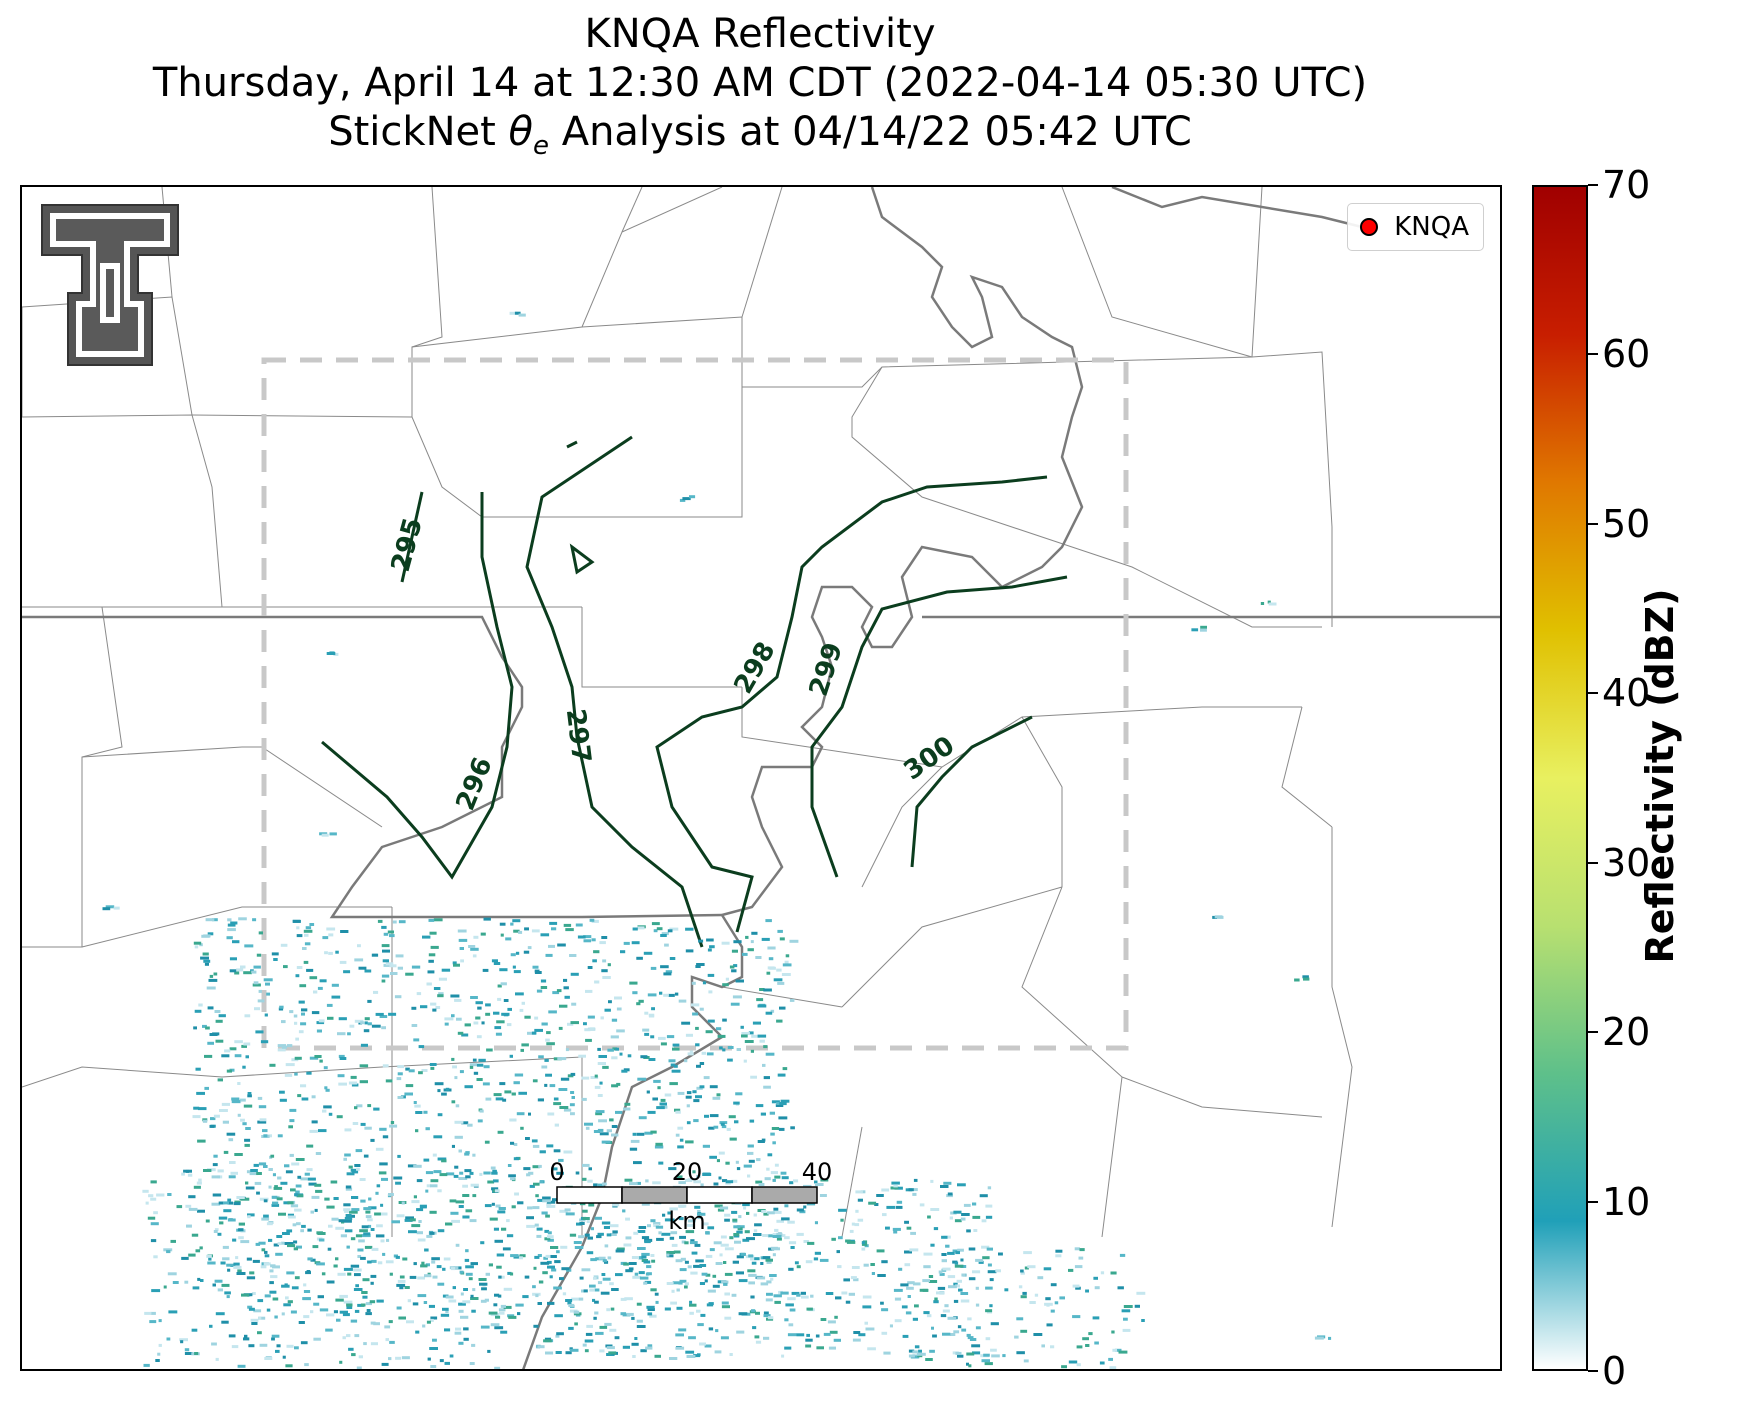  What do you see at coordinates (110, 285) in the screenshot?
I see `double-t-logo-icon` at bounding box center [110, 285].